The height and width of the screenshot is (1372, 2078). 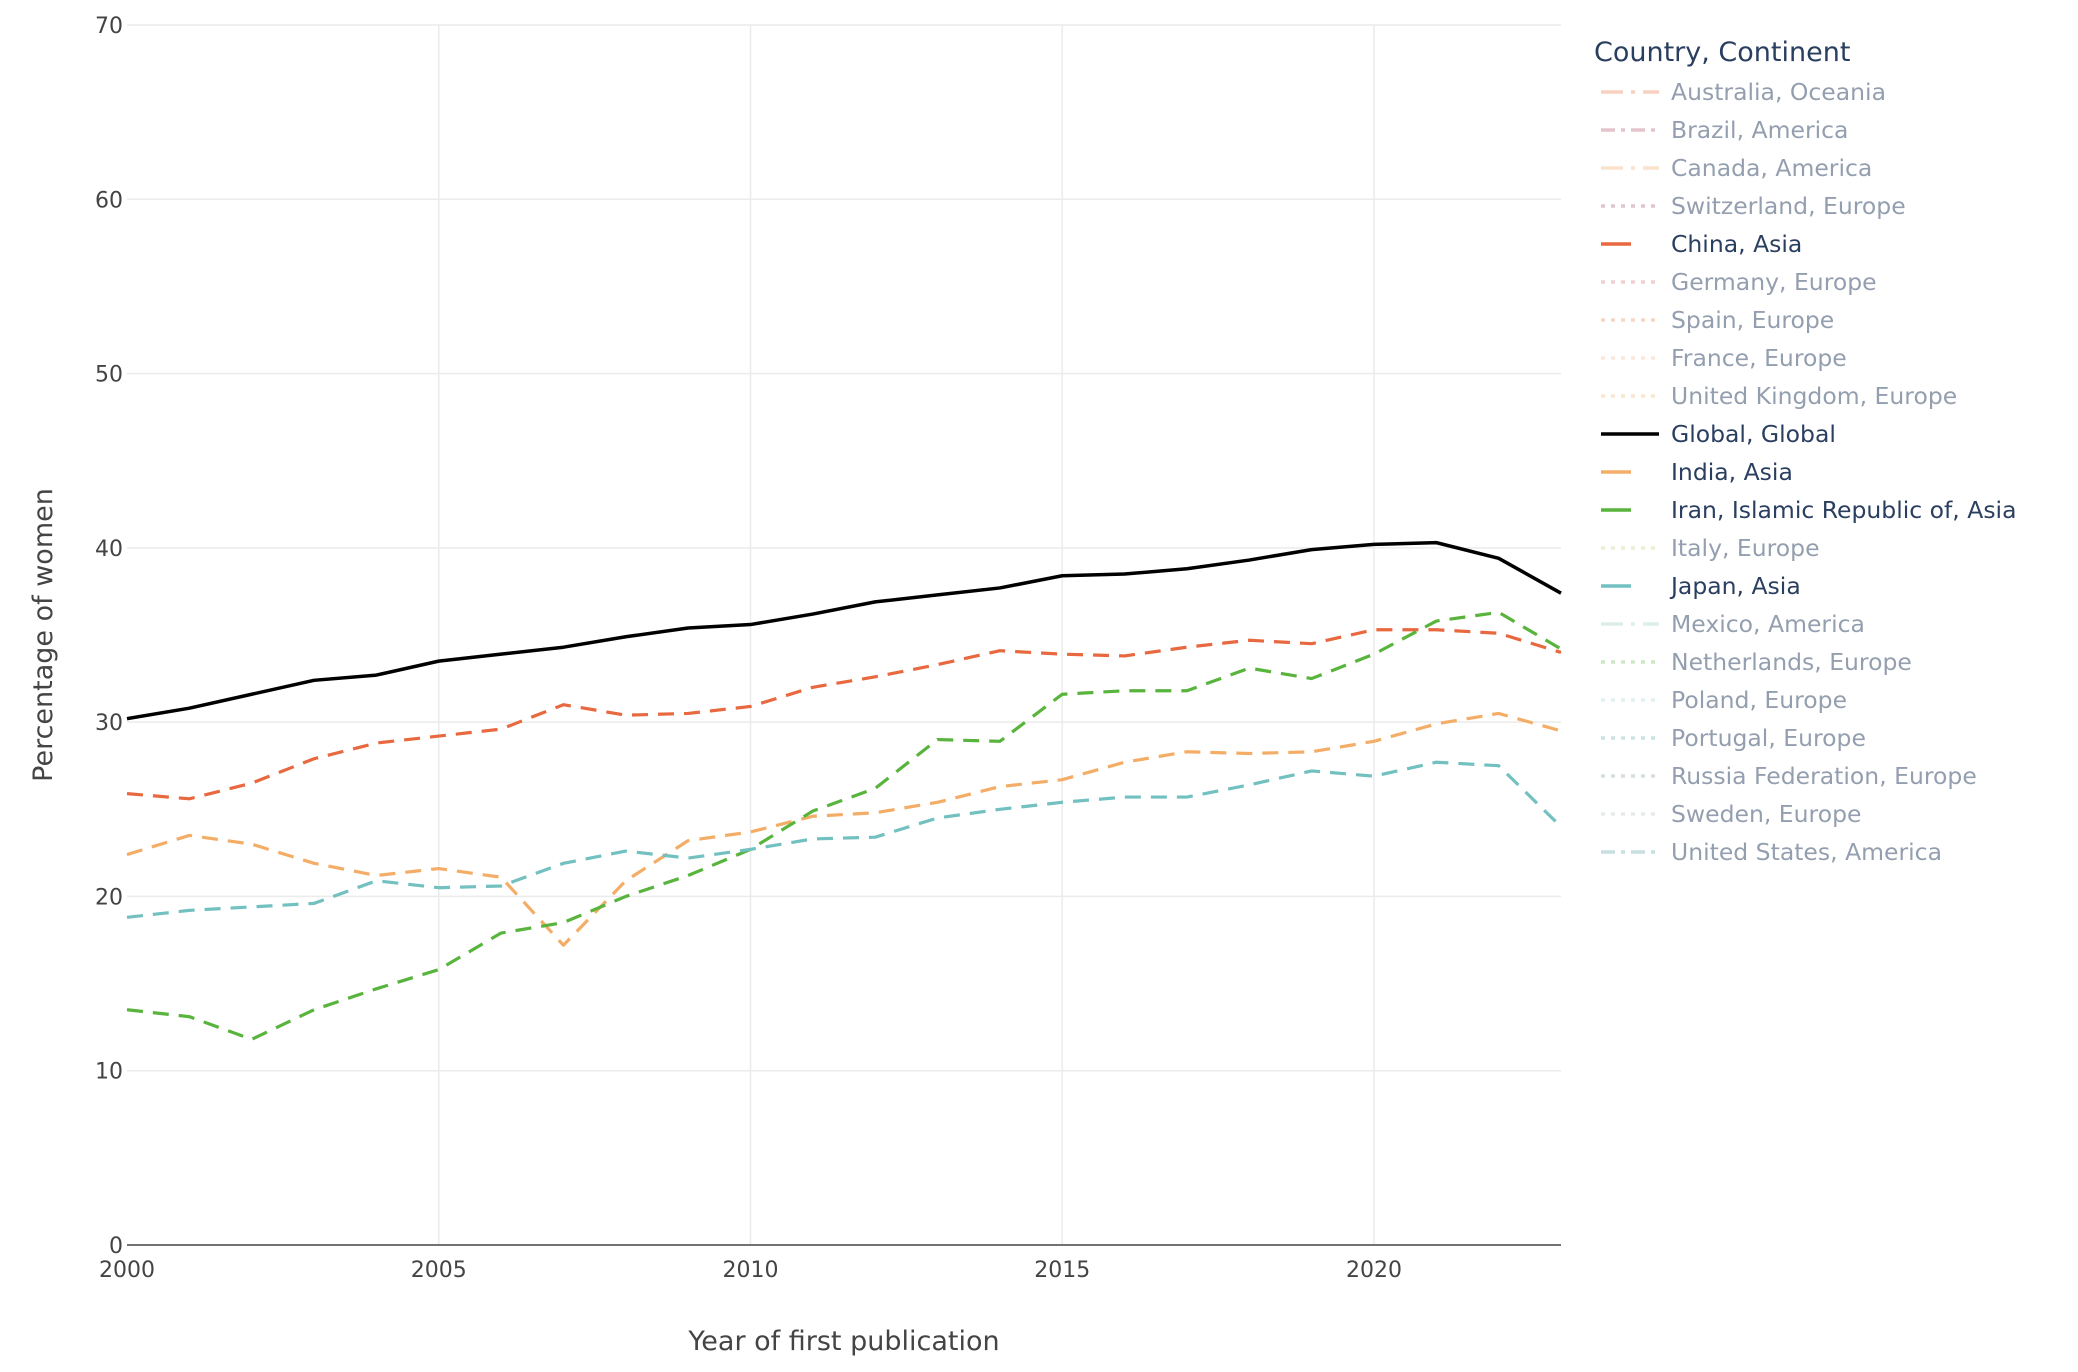 What do you see at coordinates (109, 1072) in the screenshot?
I see `y-tick-label: 10` at bounding box center [109, 1072].